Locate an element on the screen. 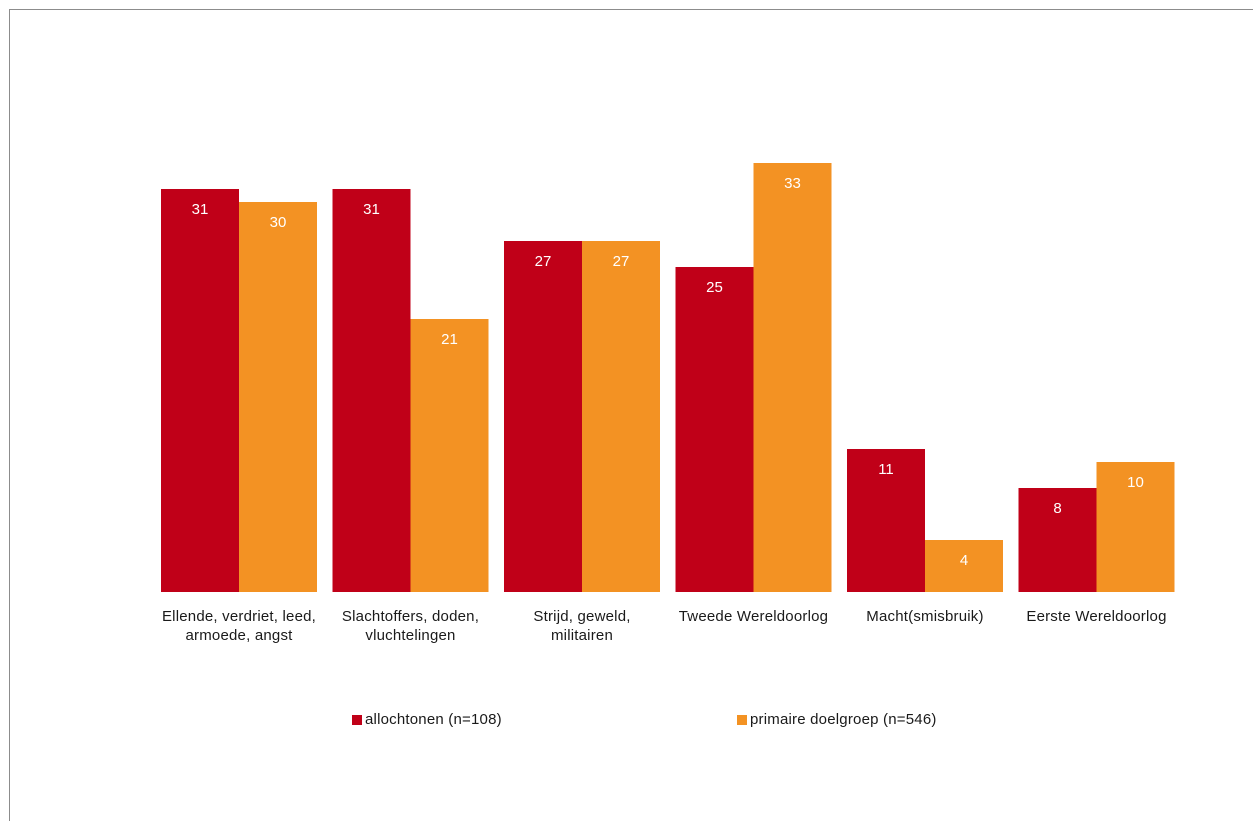 The width and height of the screenshot is (1253, 821). legend-label-primaire-doelgroep: primaire doelgroep (n=546) is located at coordinates (843, 719).